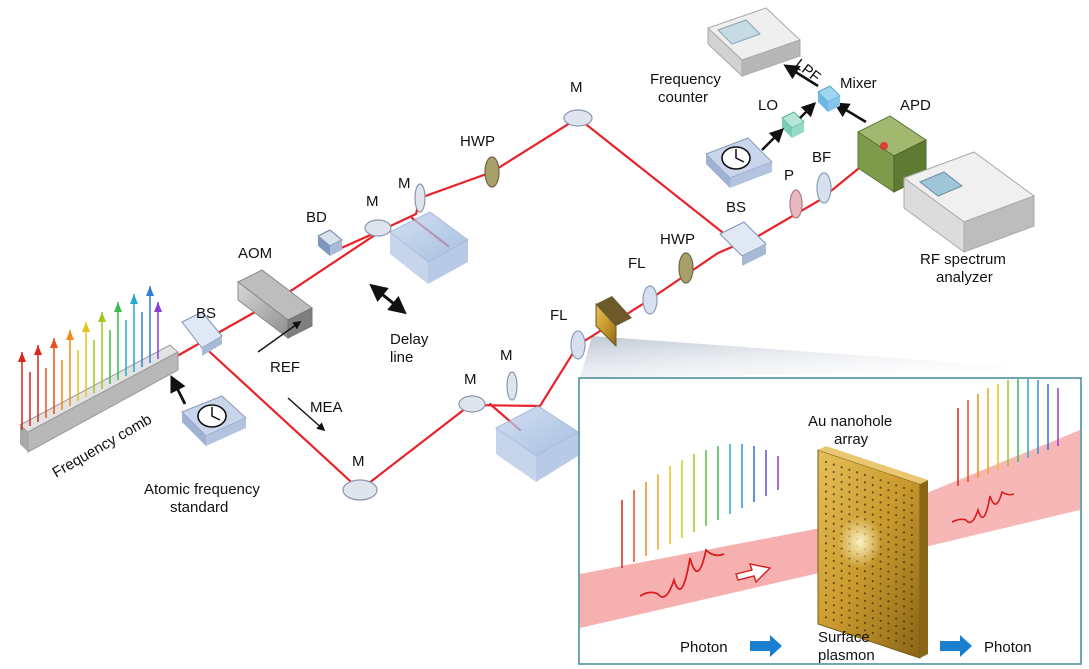 Image resolution: width=1089 pixels, height=669 pixels. I want to click on mirror-lower-right, so click(512, 386).